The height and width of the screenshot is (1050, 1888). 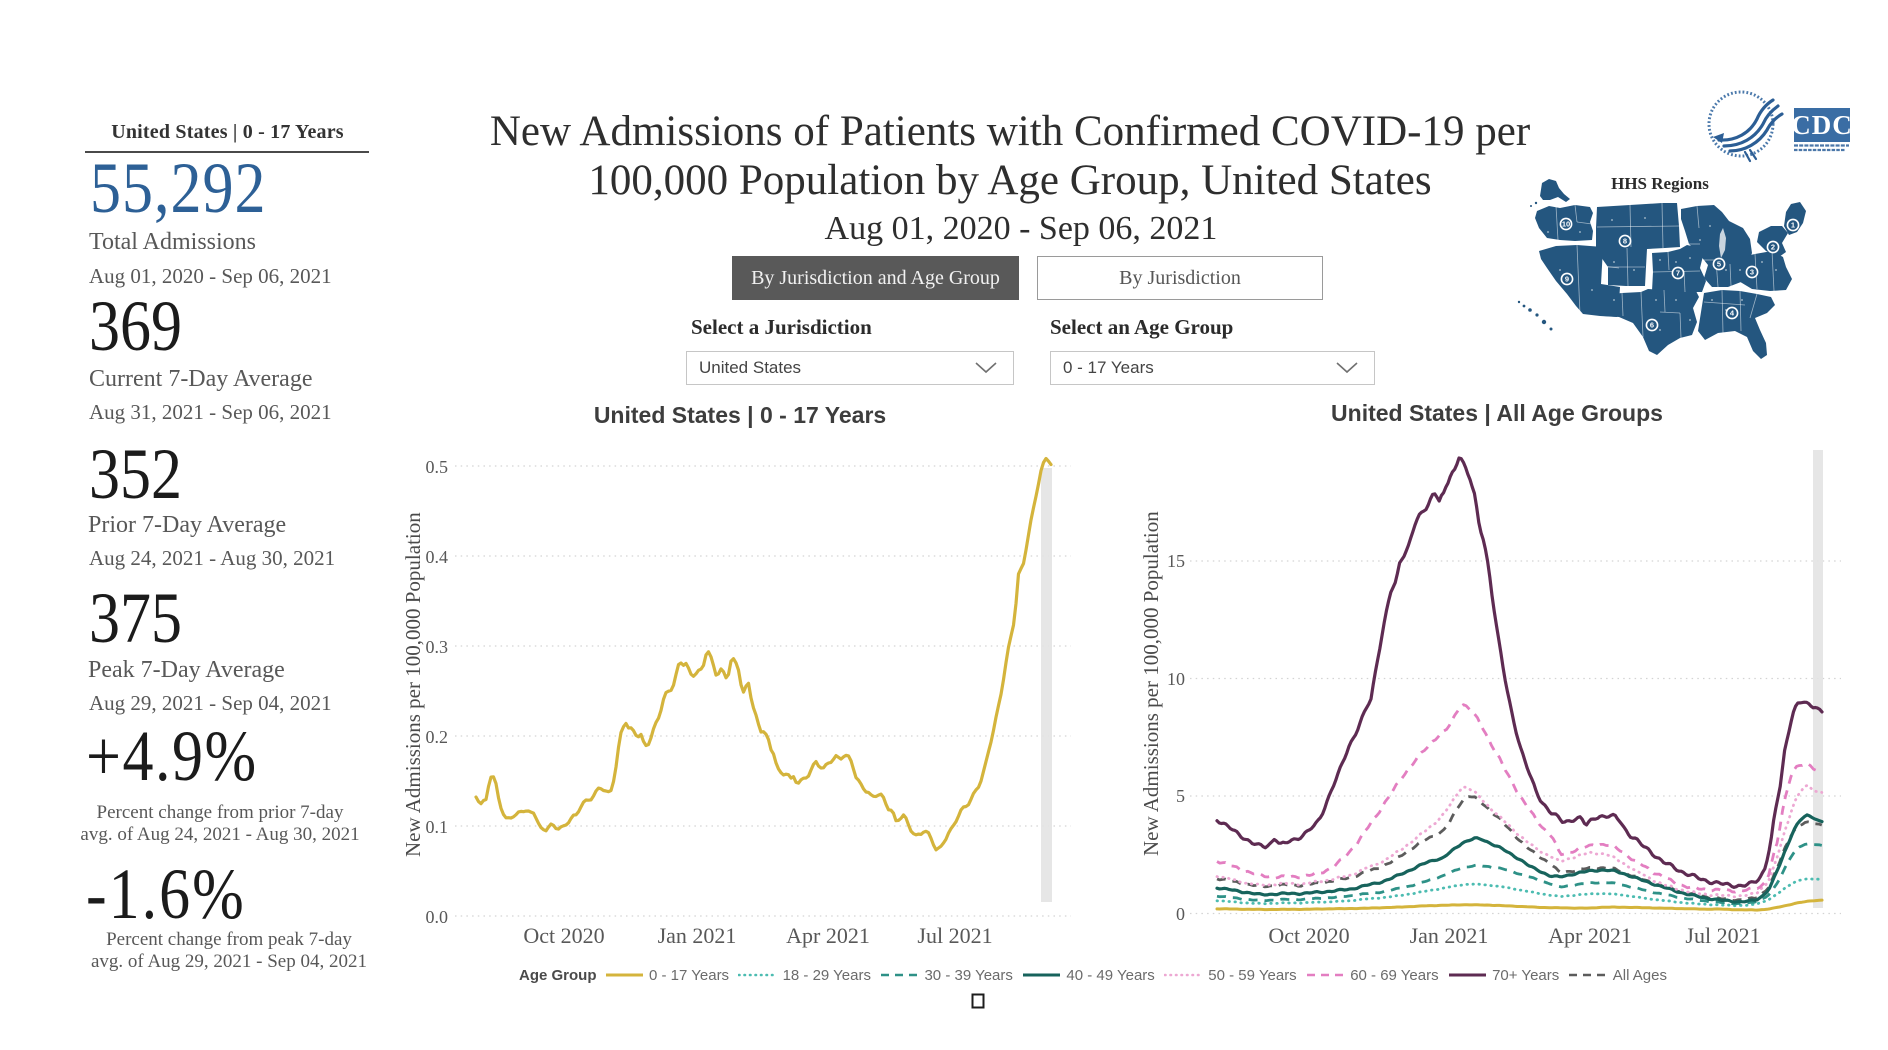 What do you see at coordinates (1652, 325) in the screenshot?
I see `svg-text: 6` at bounding box center [1652, 325].